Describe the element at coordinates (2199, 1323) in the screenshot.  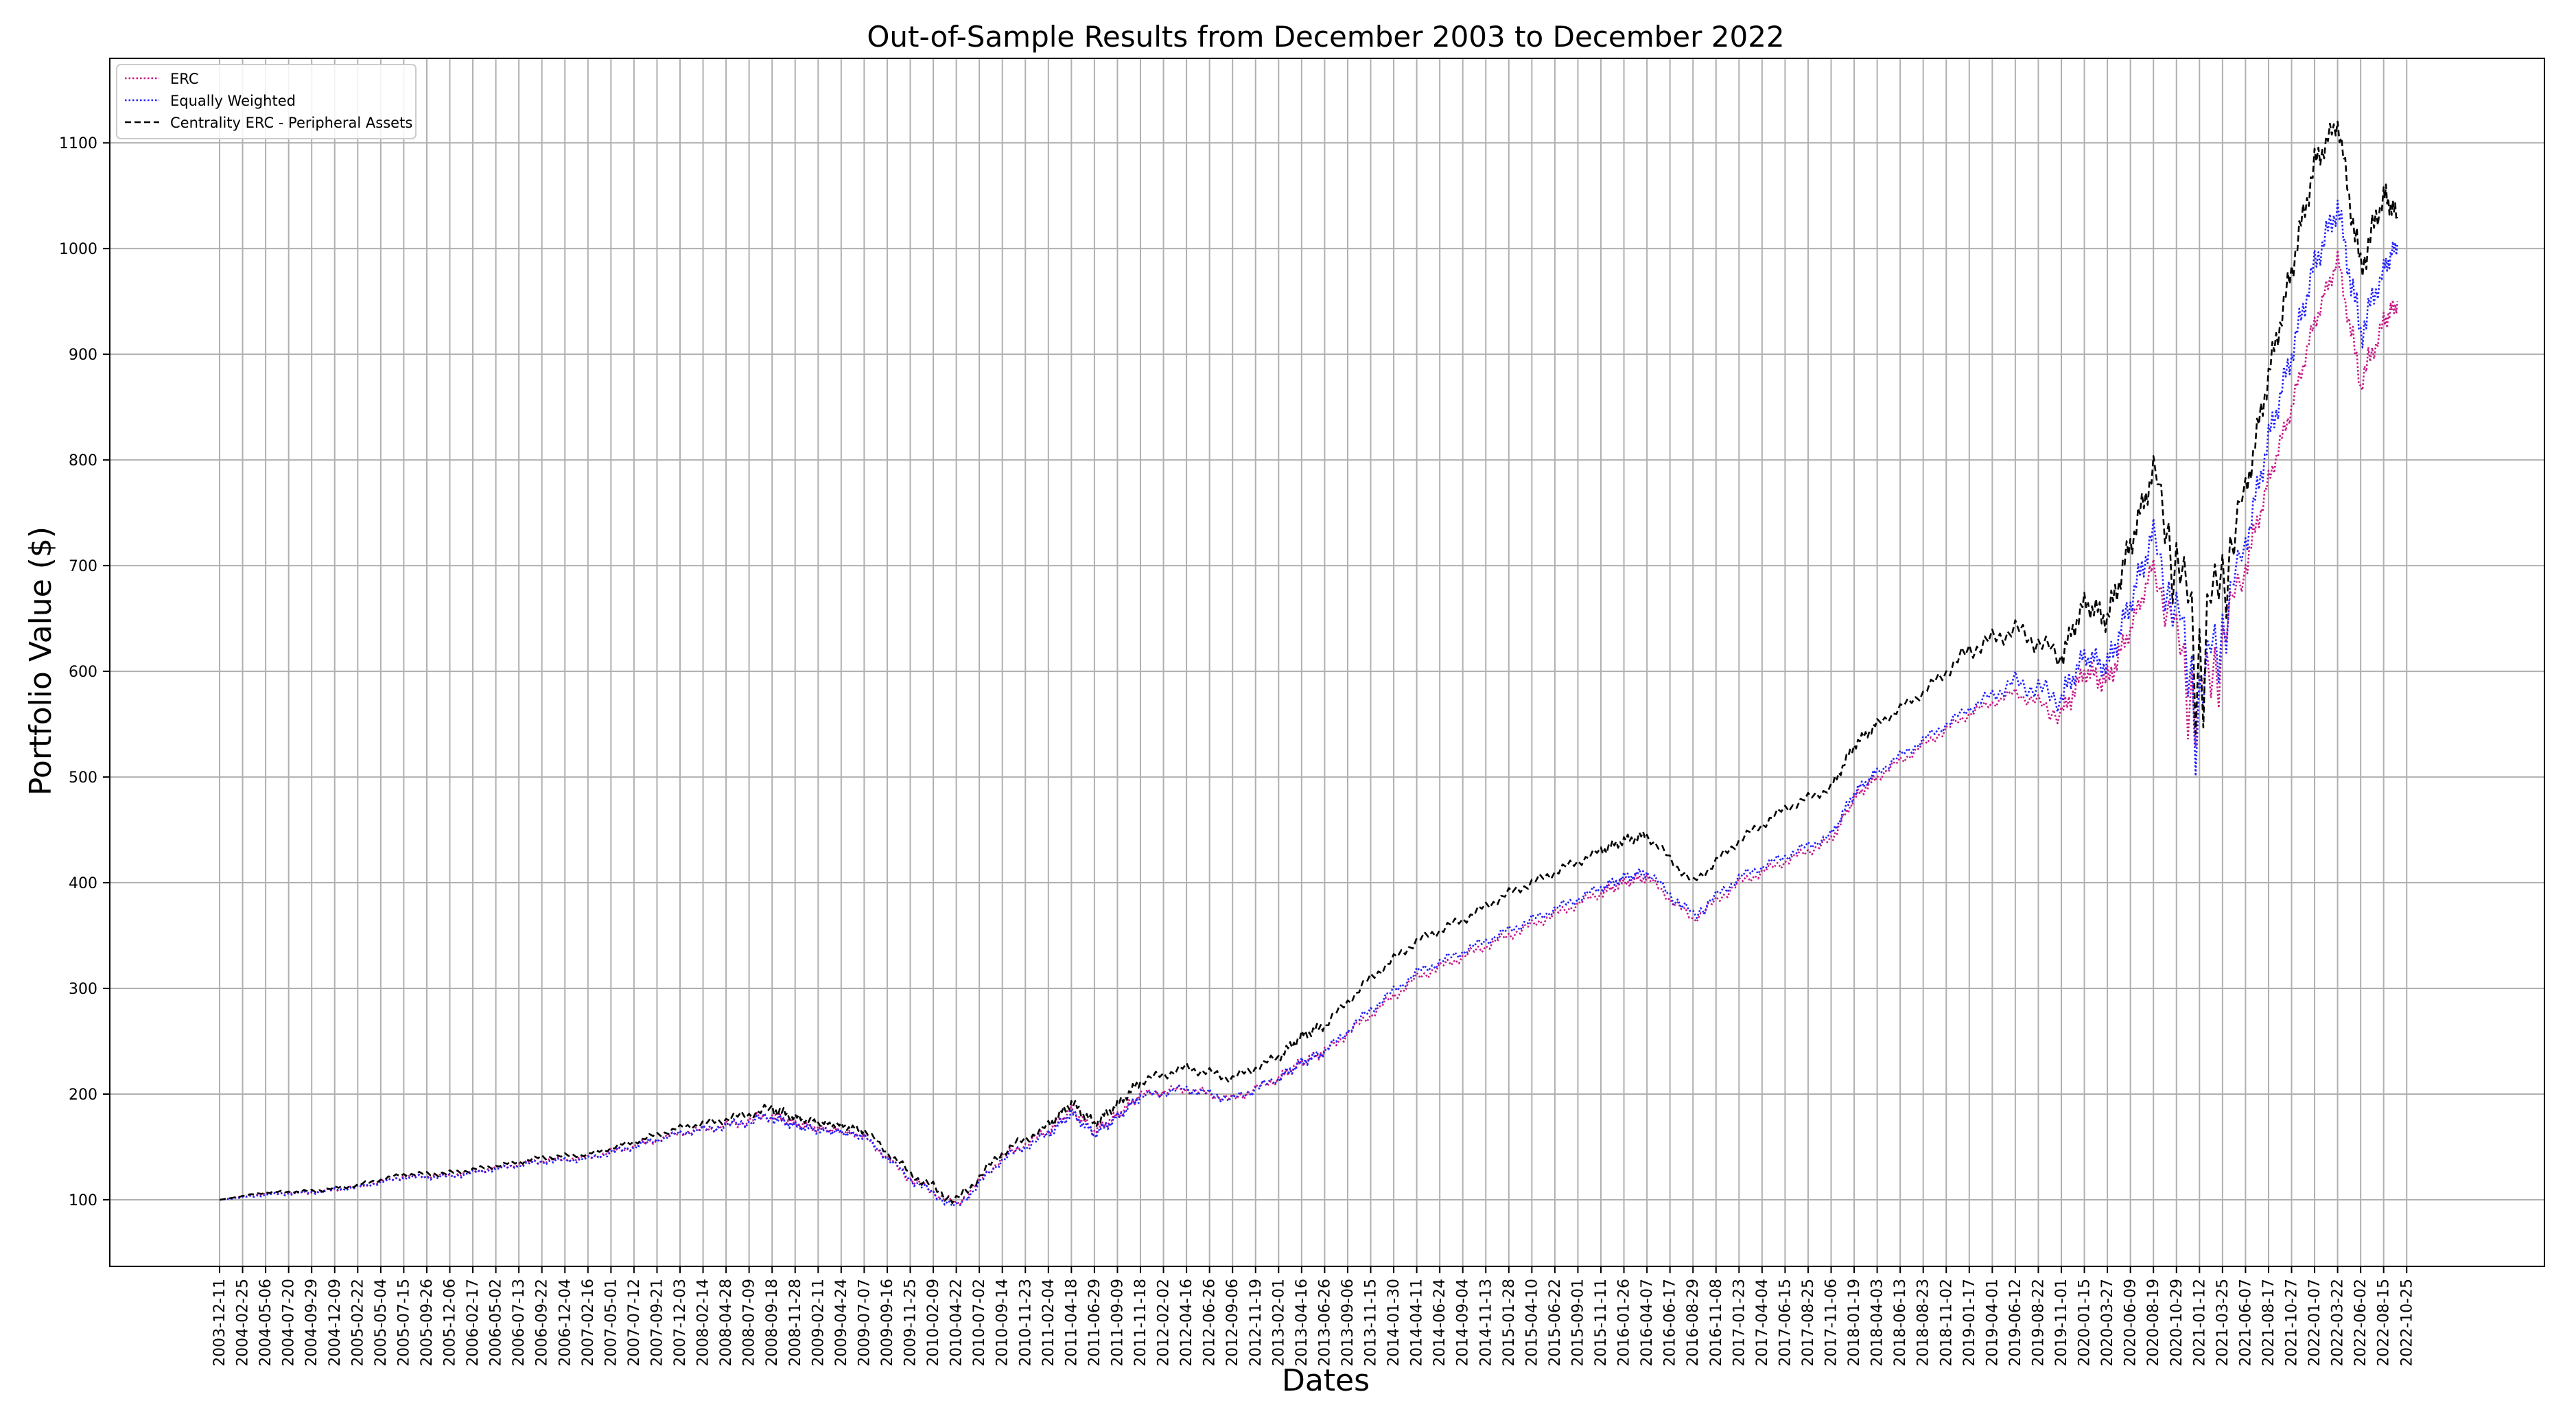
I see `x-tick-label: 2021-01-12` at that location.